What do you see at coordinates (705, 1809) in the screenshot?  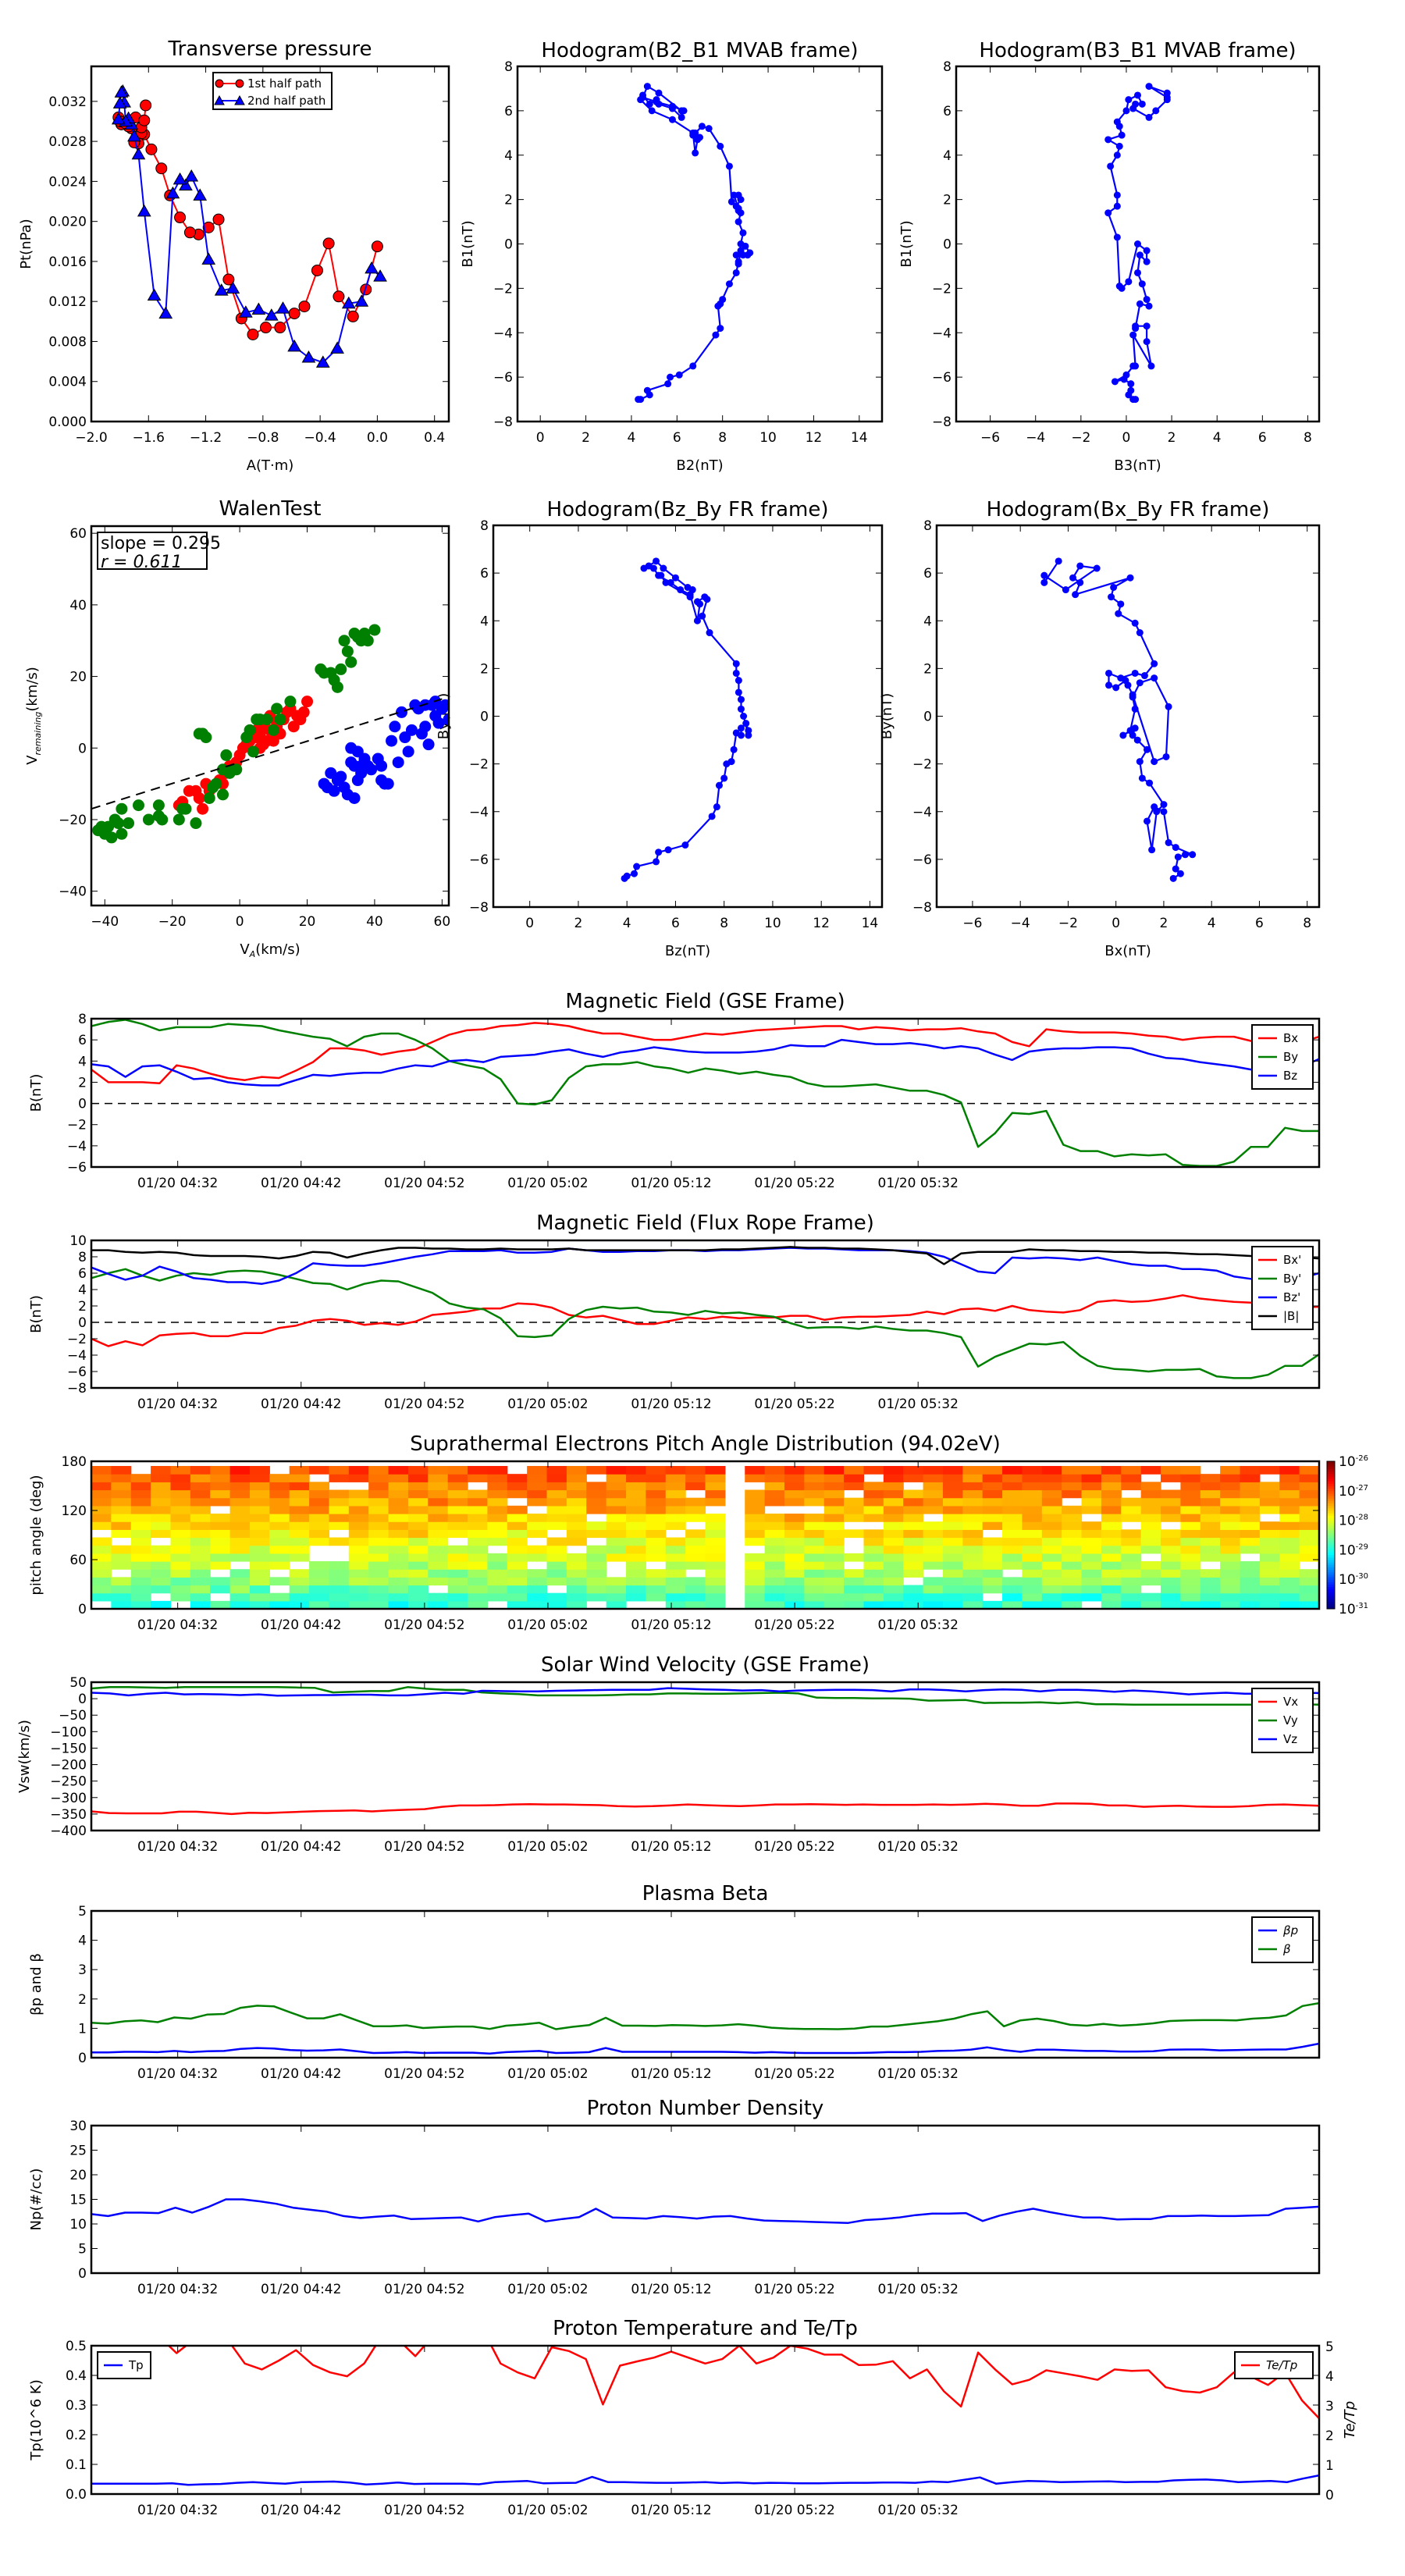 I see `series-line-vx` at bounding box center [705, 1809].